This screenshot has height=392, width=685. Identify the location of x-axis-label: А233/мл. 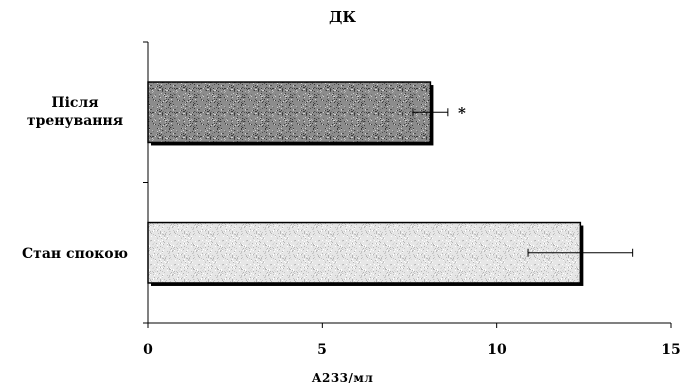
(342, 378).